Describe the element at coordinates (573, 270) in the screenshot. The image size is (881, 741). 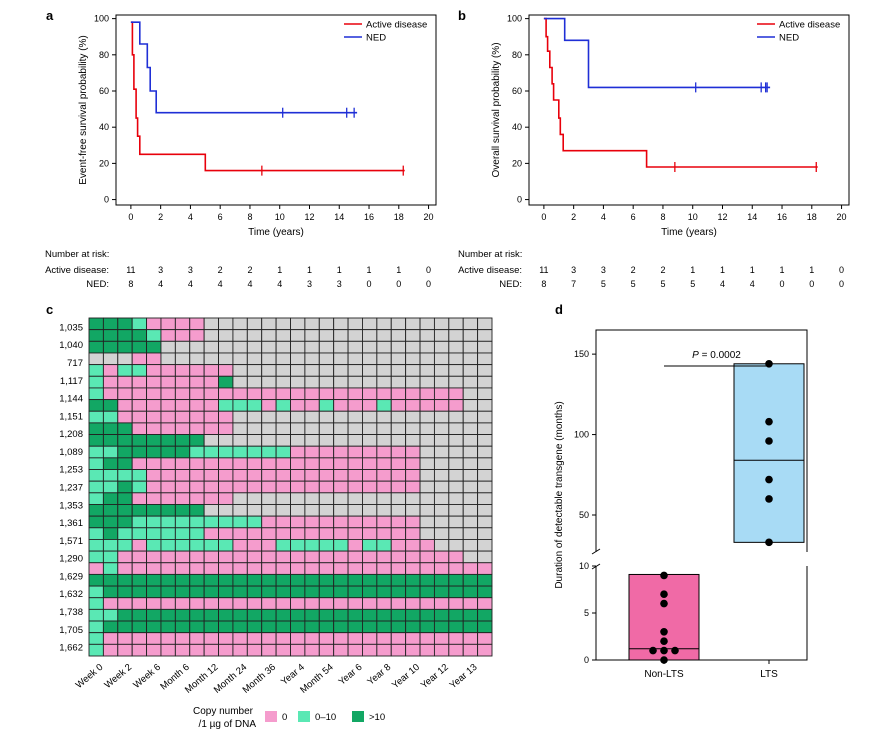
I see `risk-value: 3` at that location.